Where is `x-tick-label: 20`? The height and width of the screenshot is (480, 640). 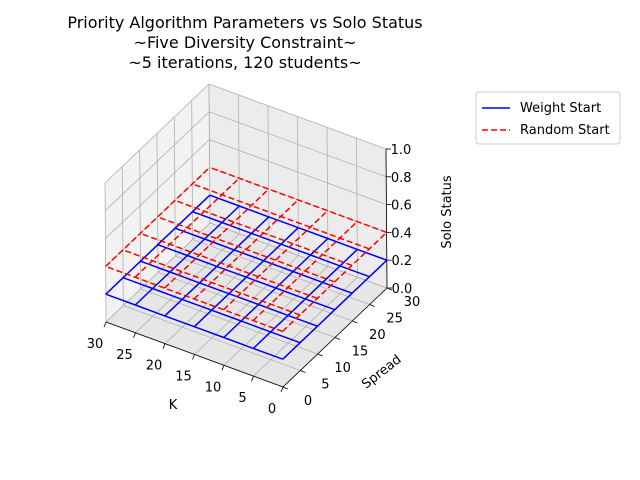
x-tick-label: 20 is located at coordinates (154, 366).